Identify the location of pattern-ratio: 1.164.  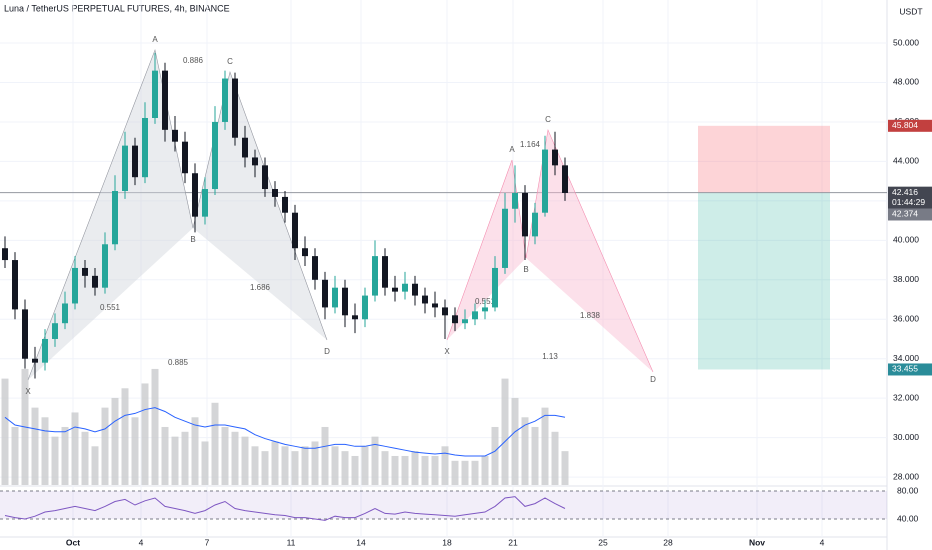
(530, 144).